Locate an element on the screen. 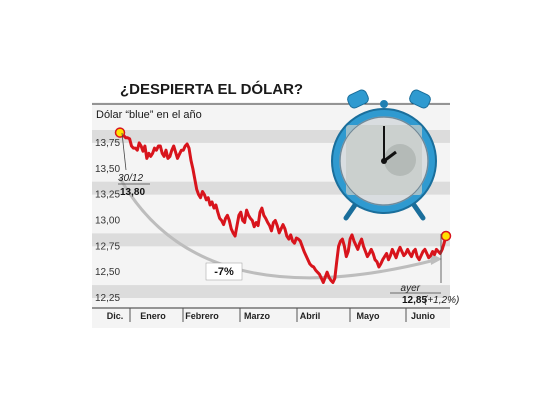 The height and width of the screenshot is (405, 540). y-tick-label: 13,25 is located at coordinates (107, 195).